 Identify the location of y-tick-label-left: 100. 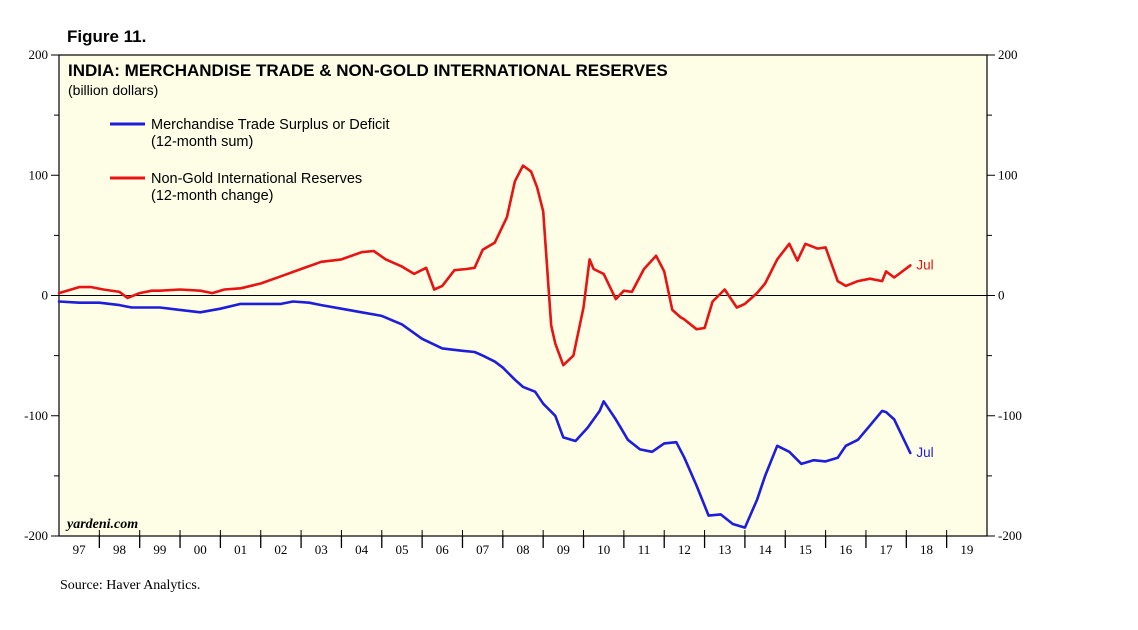
(39, 174).